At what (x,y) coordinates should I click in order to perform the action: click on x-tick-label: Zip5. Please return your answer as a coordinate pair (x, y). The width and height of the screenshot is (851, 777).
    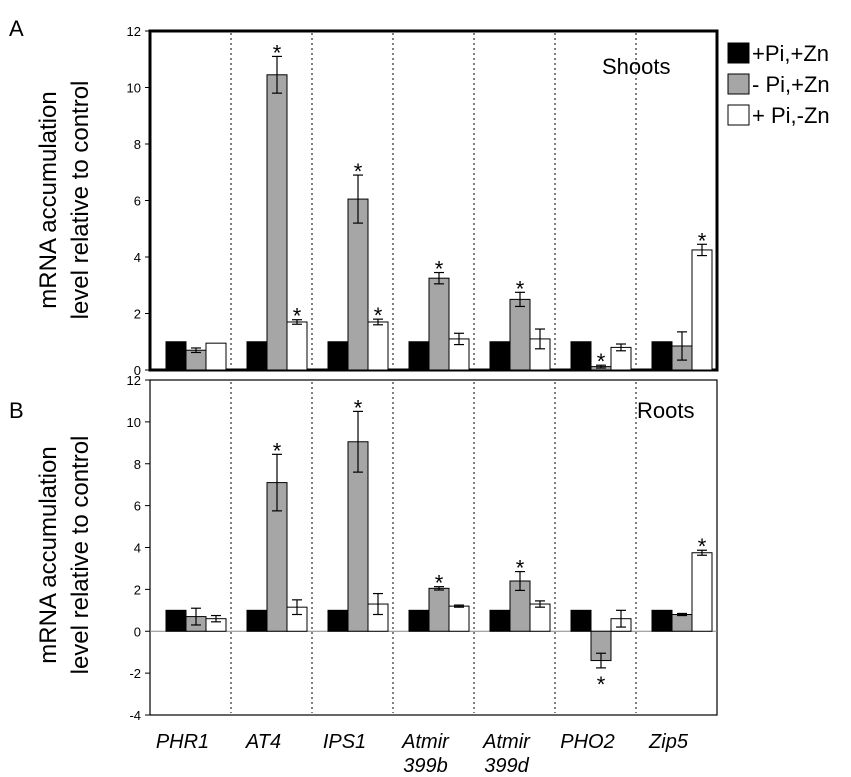
    Looking at the image, I should click on (668, 742).